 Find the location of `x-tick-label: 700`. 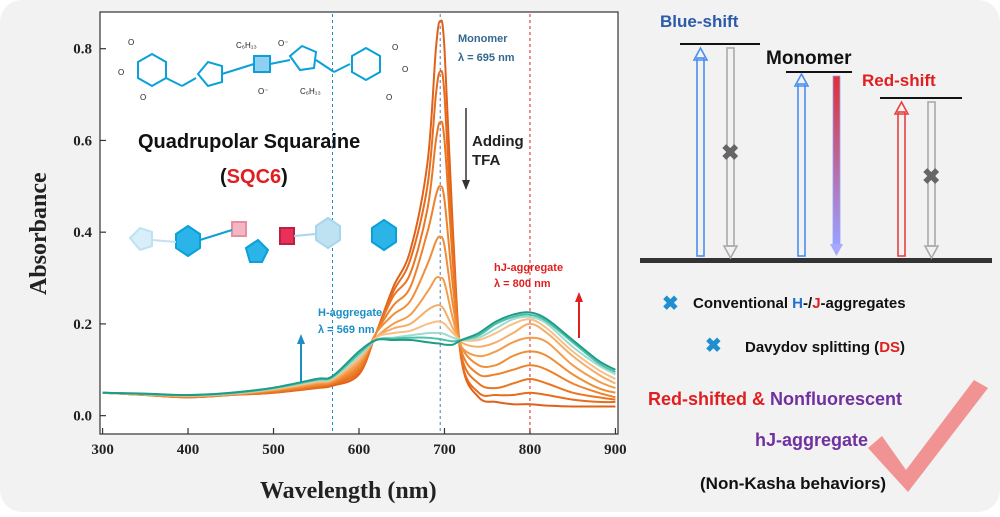

x-tick-label: 700 is located at coordinates (444, 450).